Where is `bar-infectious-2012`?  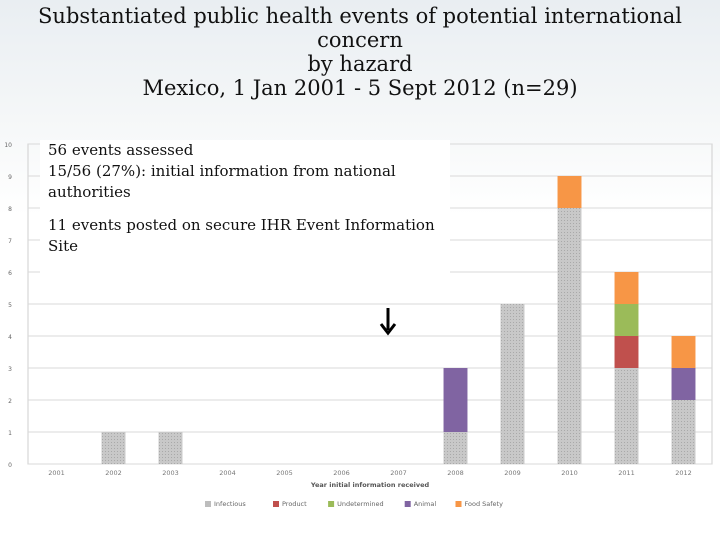 bar-infectious-2012 is located at coordinates (683, 432).